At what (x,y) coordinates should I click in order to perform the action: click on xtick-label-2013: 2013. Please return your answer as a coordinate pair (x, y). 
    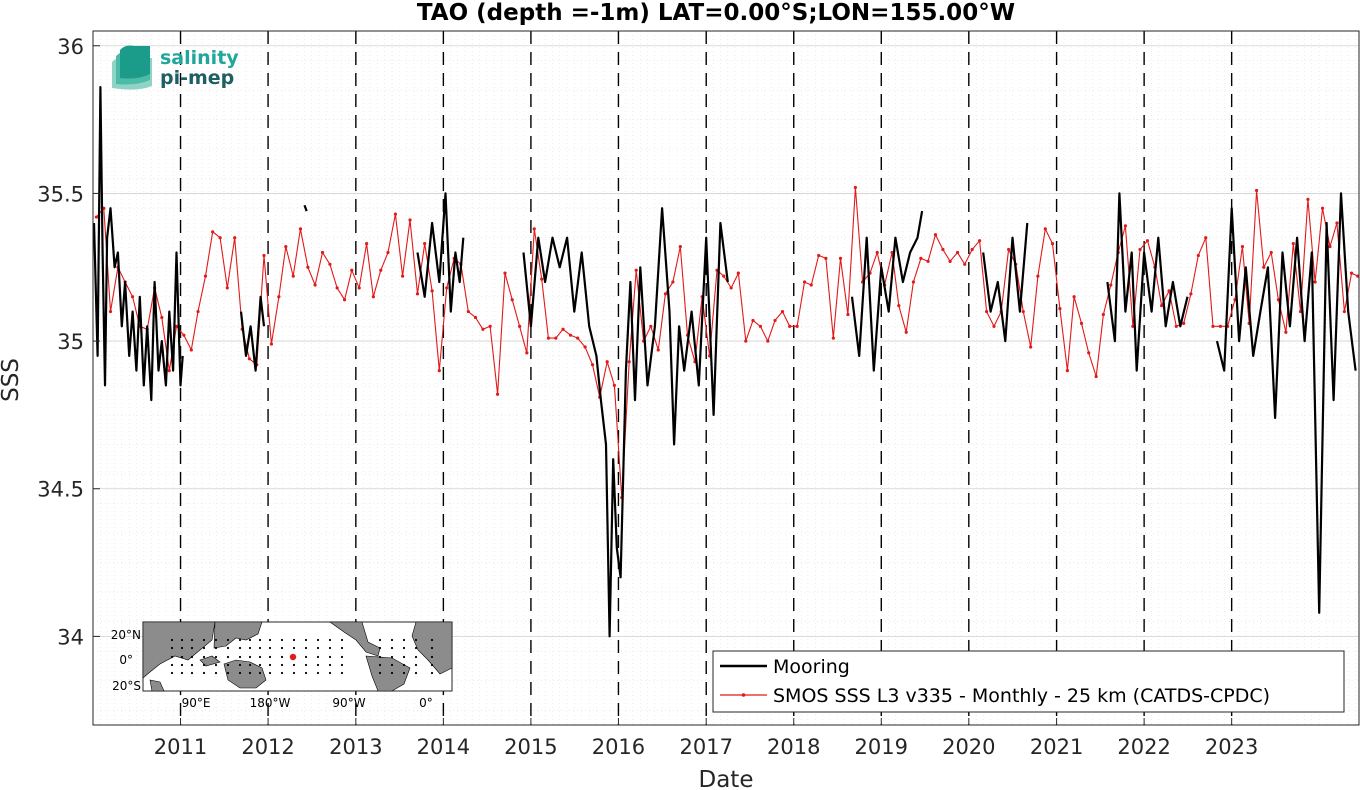
    Looking at the image, I should click on (355, 747).